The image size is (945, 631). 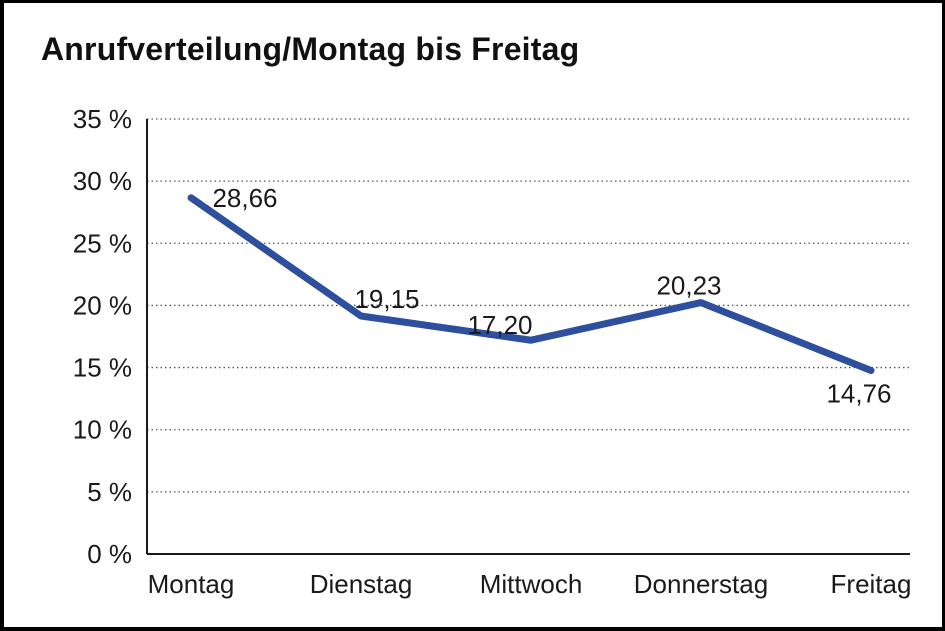 What do you see at coordinates (102, 368) in the screenshot?
I see `y-axis-tick-label: 15 %` at bounding box center [102, 368].